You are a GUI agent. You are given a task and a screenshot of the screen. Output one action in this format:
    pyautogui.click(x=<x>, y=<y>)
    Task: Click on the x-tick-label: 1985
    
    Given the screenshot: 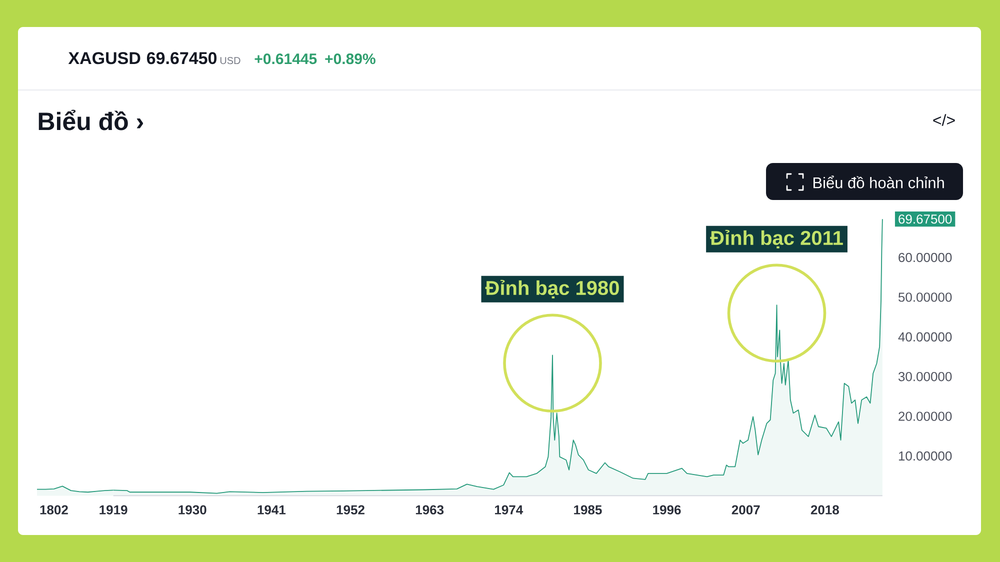 What is the action you would take?
    pyautogui.click(x=588, y=509)
    